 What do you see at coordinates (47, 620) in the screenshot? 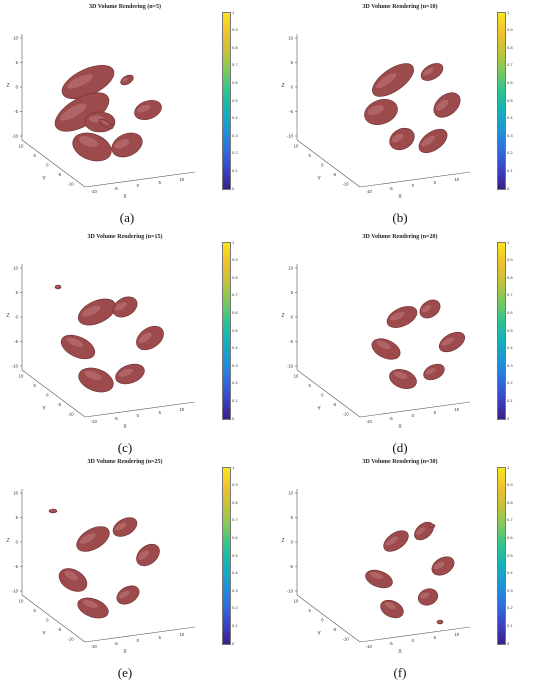
I see `y-tick-label: 0` at bounding box center [47, 620].